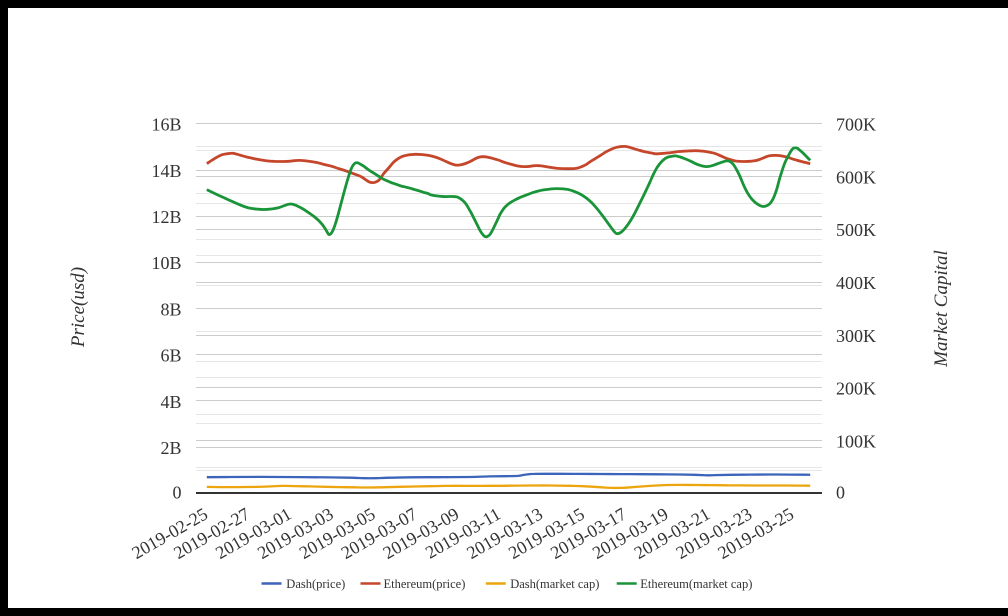  Describe the element at coordinates (170, 356) in the screenshot. I see `svg-text: 6B` at that location.